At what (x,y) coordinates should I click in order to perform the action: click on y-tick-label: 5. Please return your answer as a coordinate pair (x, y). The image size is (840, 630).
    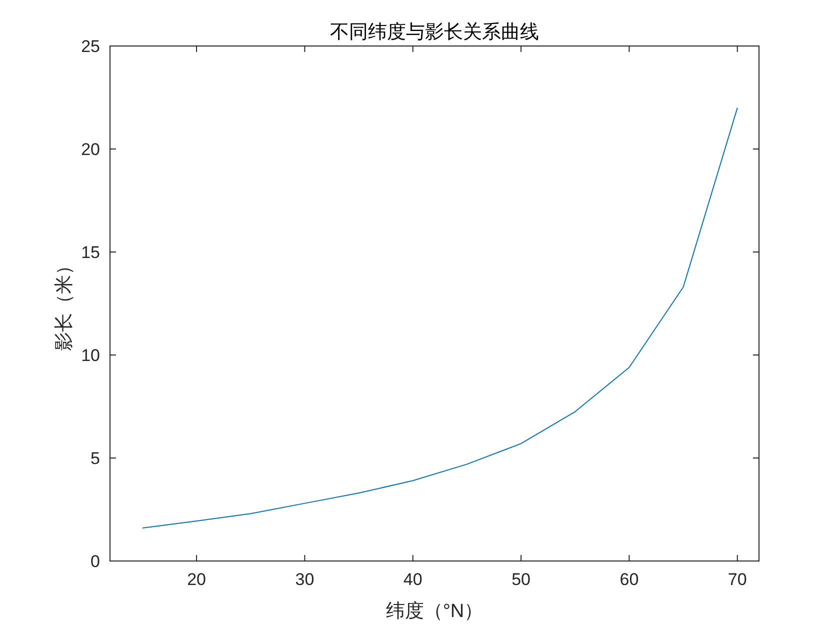
    Looking at the image, I should click on (95, 458).